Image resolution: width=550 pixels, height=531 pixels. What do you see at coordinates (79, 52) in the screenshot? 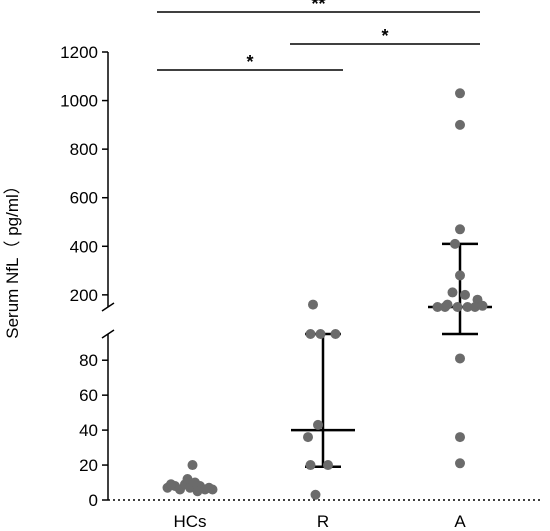
I see `y-tick-label: 1200` at bounding box center [79, 52].